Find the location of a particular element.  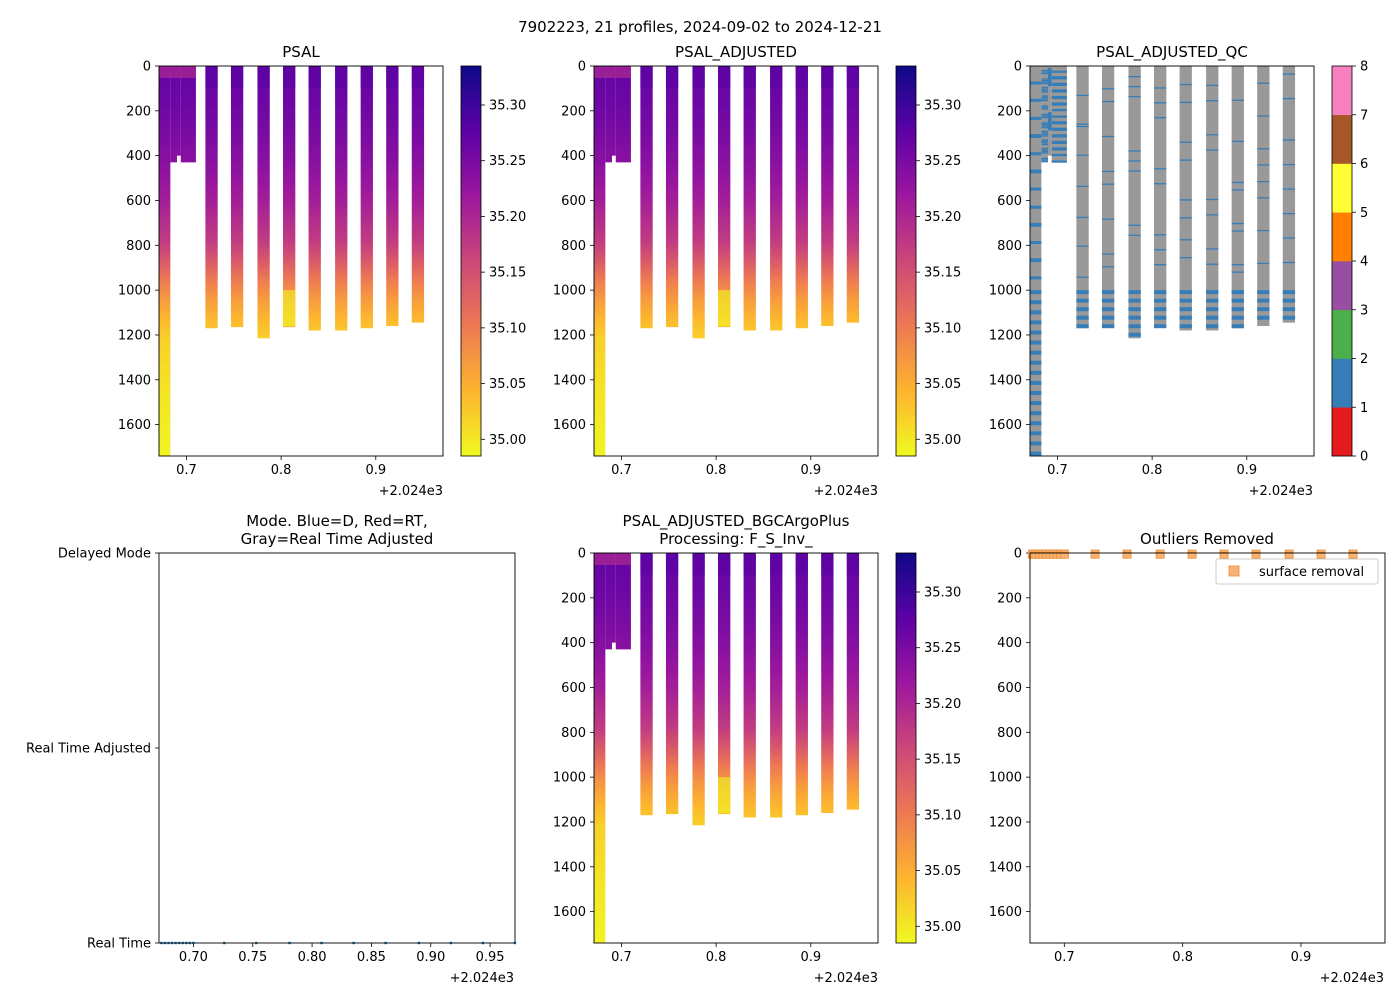

panel-outliers-plot: 0.7 0.8 0.9 0 200 400 600 800 1000 1200 1400 1600 is located at coordinates (1187, 756).